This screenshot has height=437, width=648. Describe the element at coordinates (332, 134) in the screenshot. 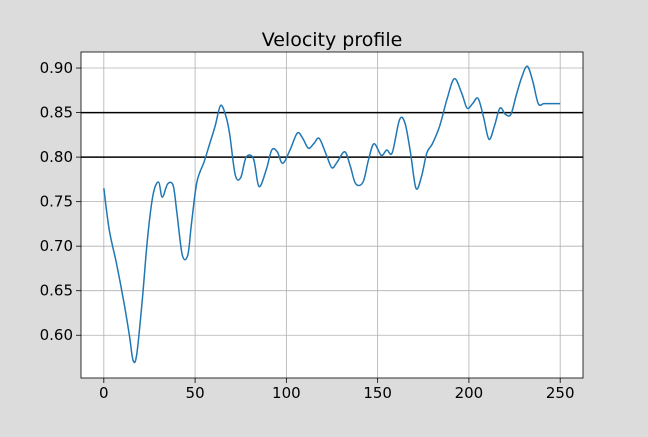

I see `reference-lines` at that location.